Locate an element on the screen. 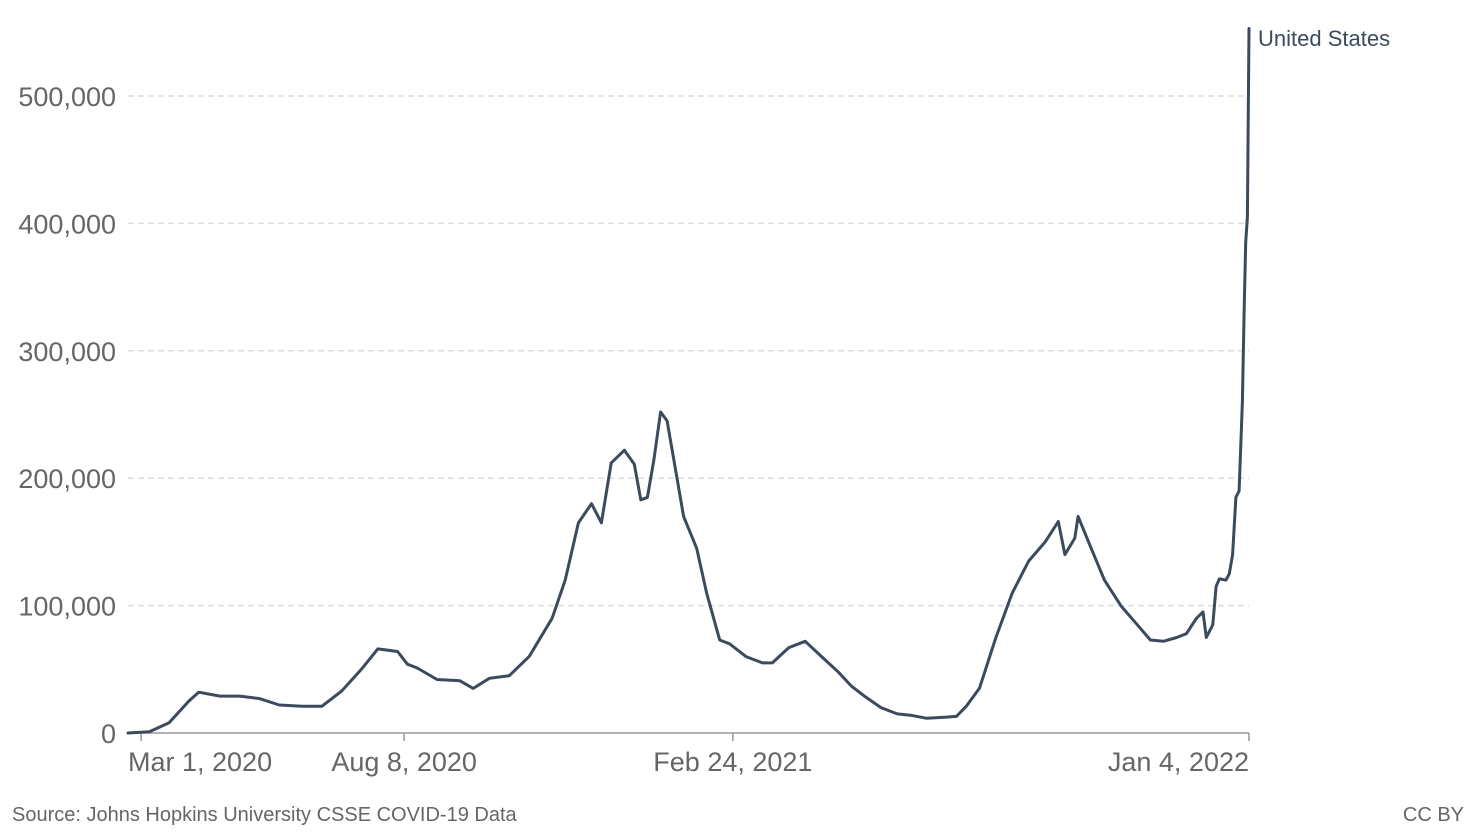  y-tick-label: 100,000 is located at coordinates (67, 607).